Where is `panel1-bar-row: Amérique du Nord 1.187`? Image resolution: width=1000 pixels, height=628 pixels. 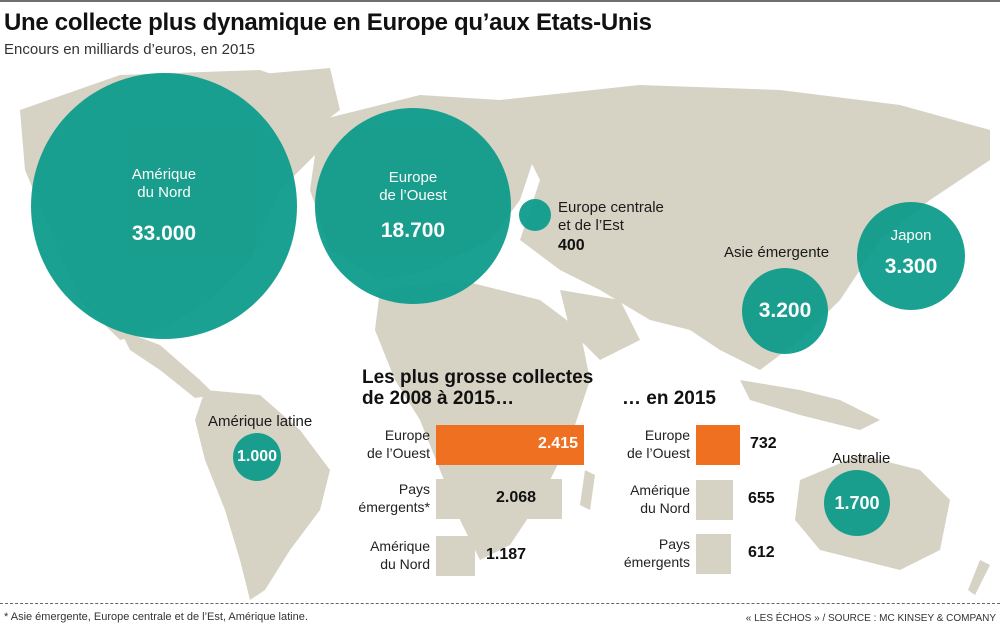 panel1-bar-row: Amérique du Nord 1.187 is located at coordinates (478, 556).